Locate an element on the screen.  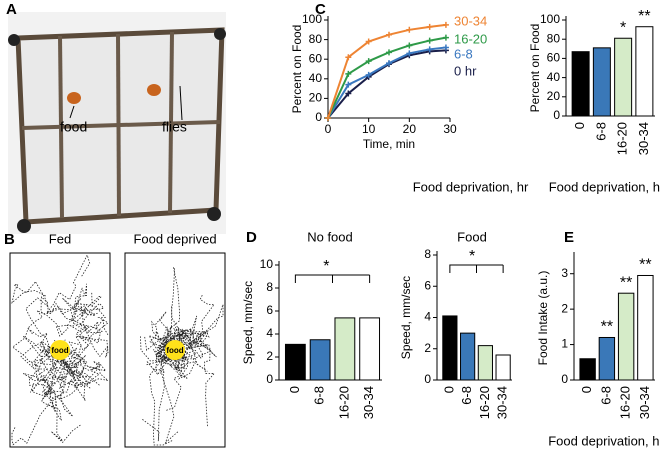
x-tick-label: 30 is located at coordinates (450, 129).